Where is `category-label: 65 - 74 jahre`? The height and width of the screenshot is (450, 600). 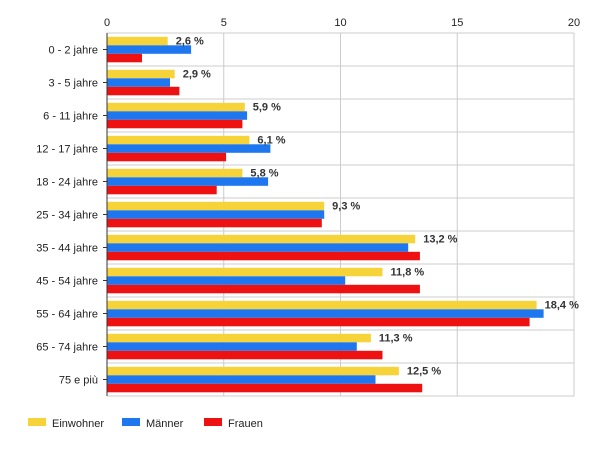
category-label: 65 - 74 jahre is located at coordinates (67, 348).